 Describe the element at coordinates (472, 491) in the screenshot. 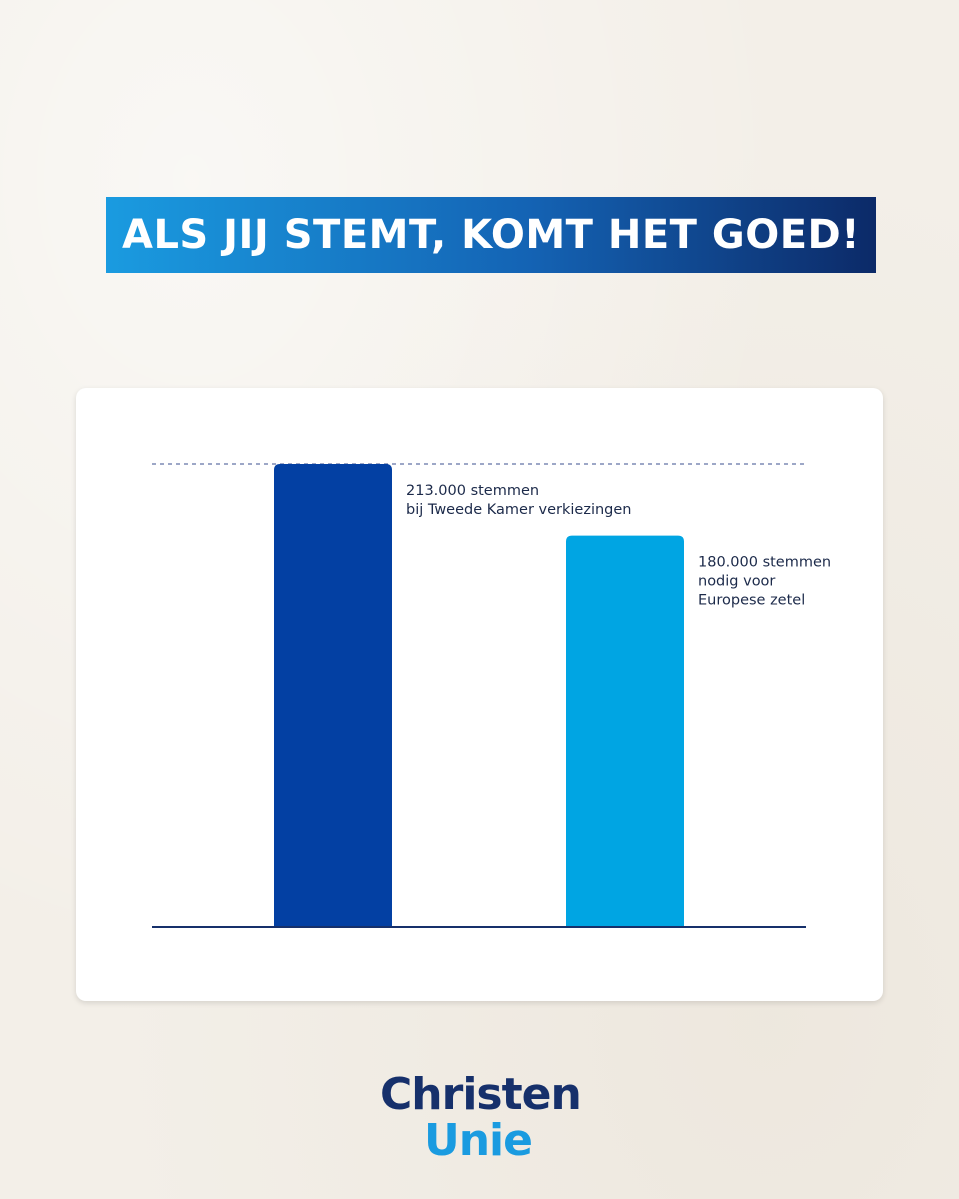

I see `bar-1-label-line-1: 213.000 stemmen` at that location.